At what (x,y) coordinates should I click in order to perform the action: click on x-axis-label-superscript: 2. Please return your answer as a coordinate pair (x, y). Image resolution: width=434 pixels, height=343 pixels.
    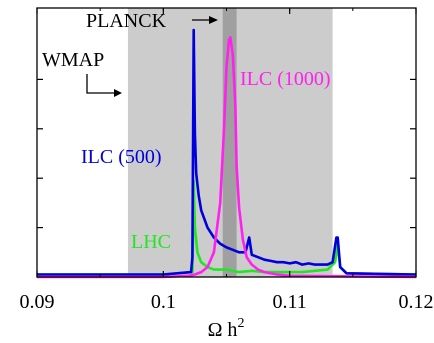
    Looking at the image, I should click on (240, 323).